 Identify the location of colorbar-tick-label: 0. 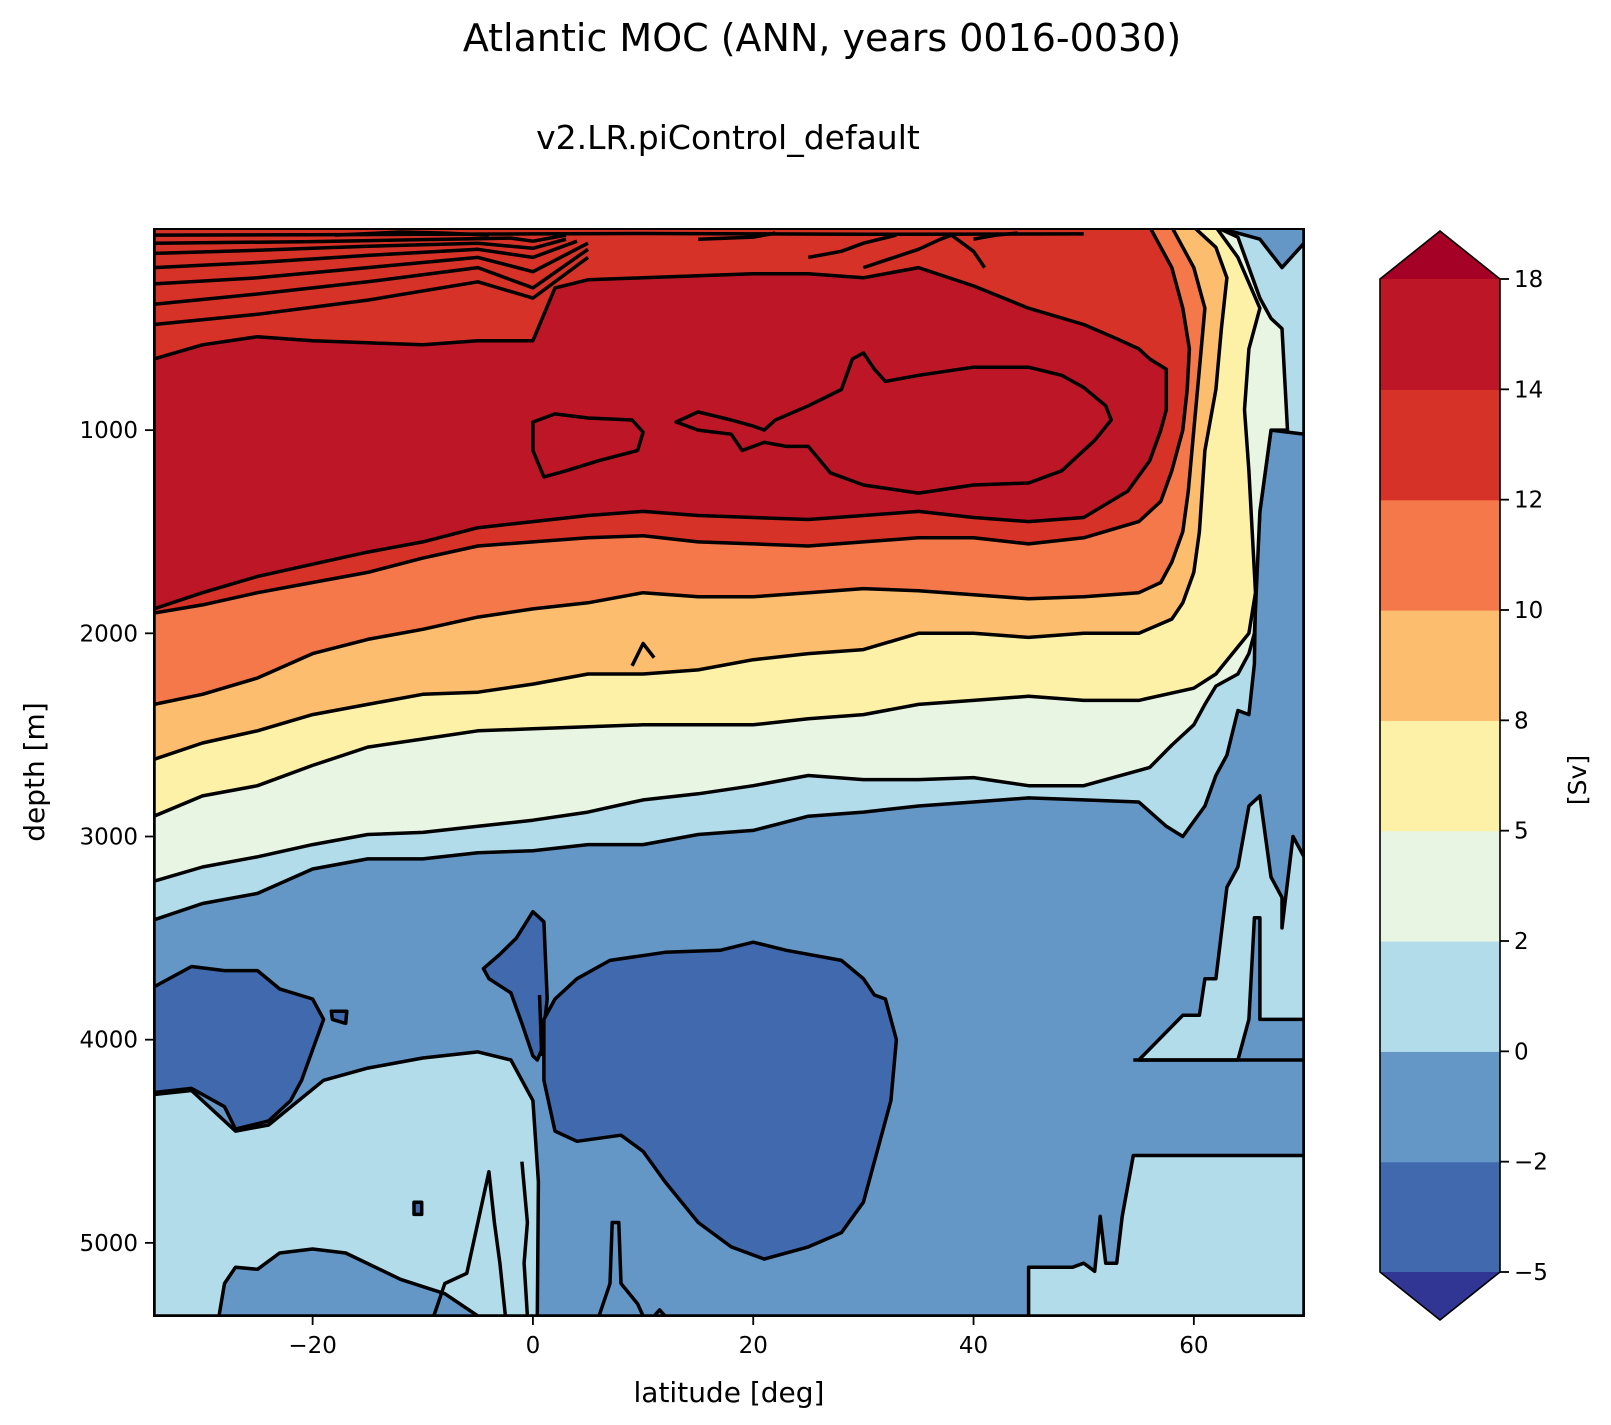
(1521, 1052).